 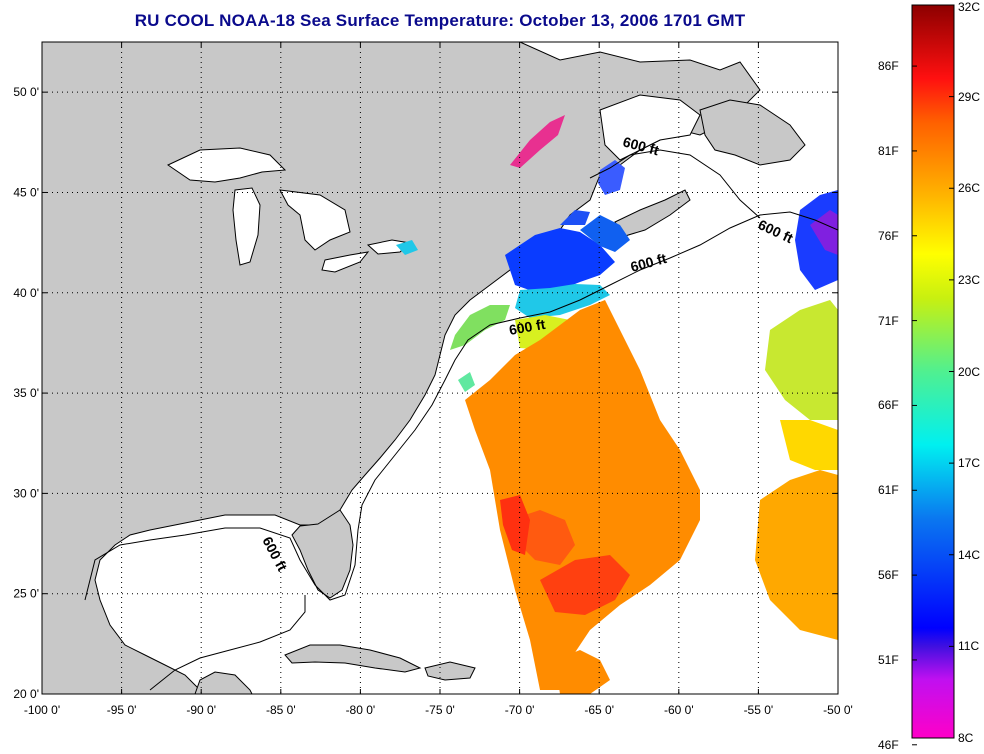 What do you see at coordinates (679, 710) in the screenshot?
I see `lon-tick-label: -60 0'` at bounding box center [679, 710].